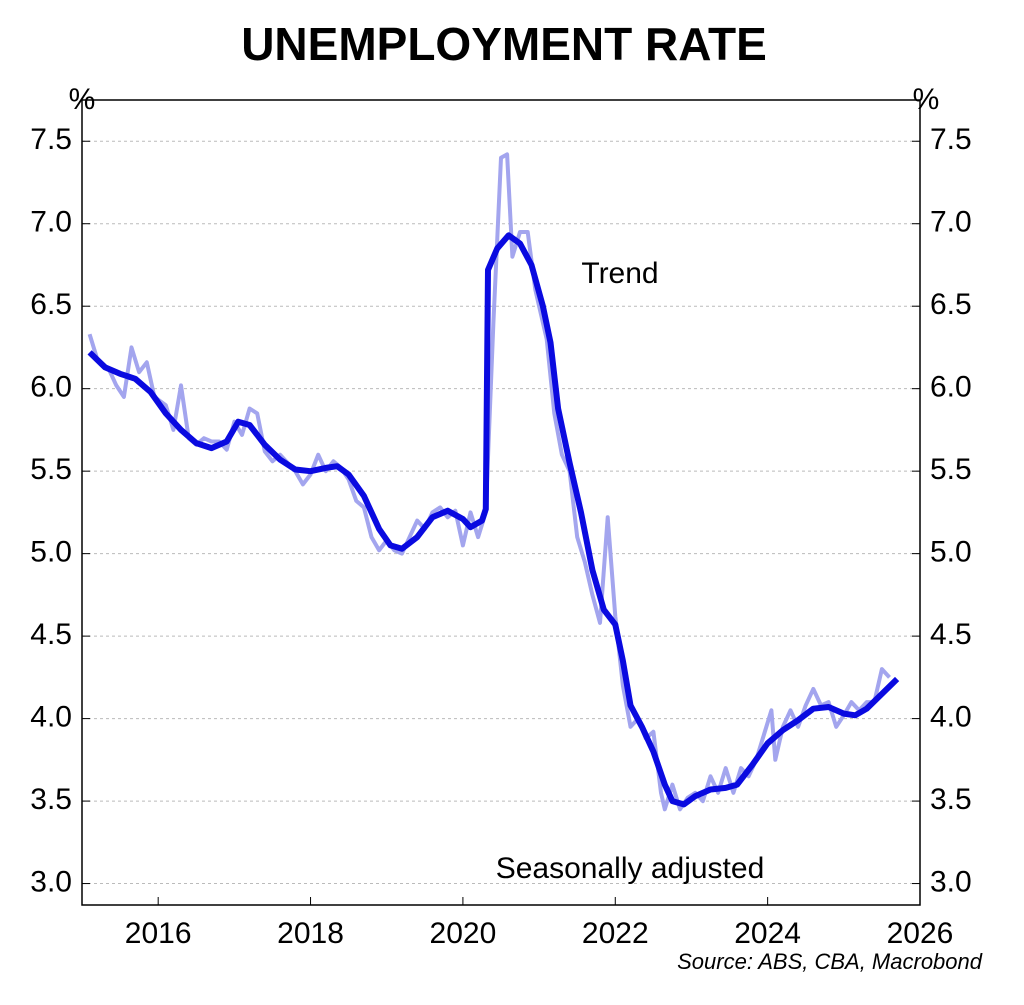  Describe the element at coordinates (615, 933) in the screenshot. I see `x-tick-label: 2022` at that location.